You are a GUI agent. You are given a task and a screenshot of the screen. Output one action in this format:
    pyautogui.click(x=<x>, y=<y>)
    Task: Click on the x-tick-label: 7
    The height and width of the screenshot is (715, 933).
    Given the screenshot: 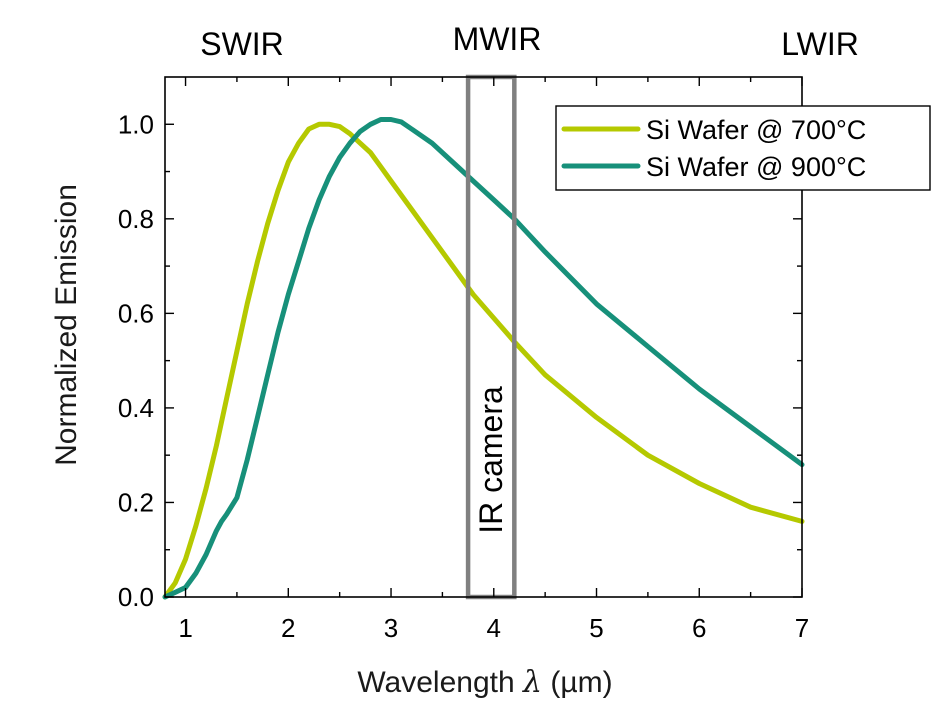 What is the action you would take?
    pyautogui.click(x=802, y=628)
    